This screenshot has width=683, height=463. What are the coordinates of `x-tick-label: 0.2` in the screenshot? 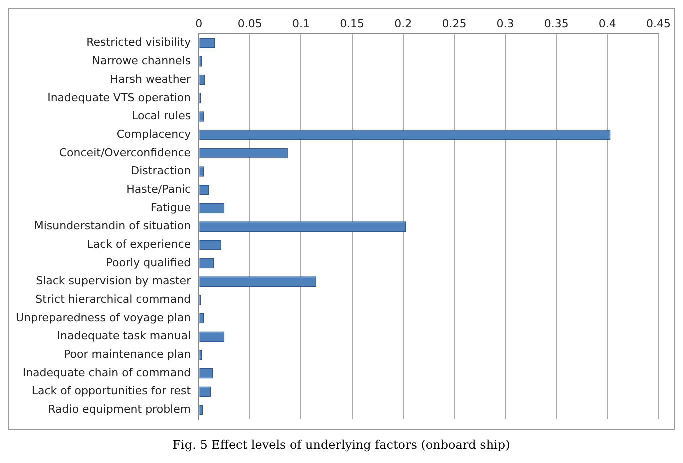 It's located at (403, 23).